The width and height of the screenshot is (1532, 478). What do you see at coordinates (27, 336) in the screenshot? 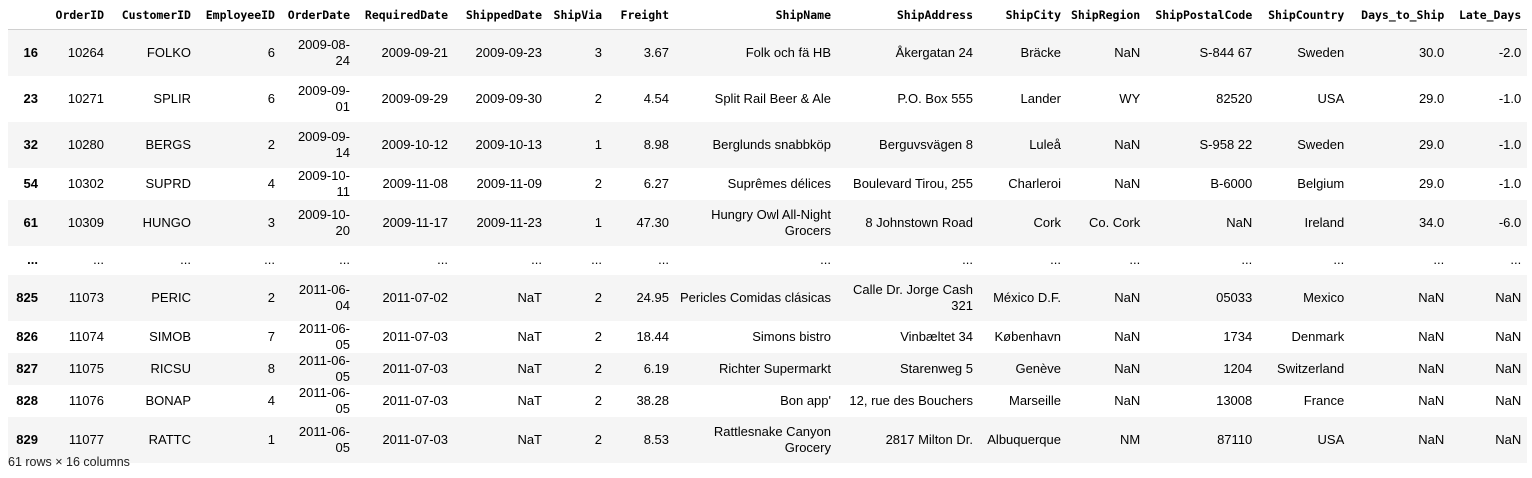
I see `row-index: 826` at bounding box center [27, 336].